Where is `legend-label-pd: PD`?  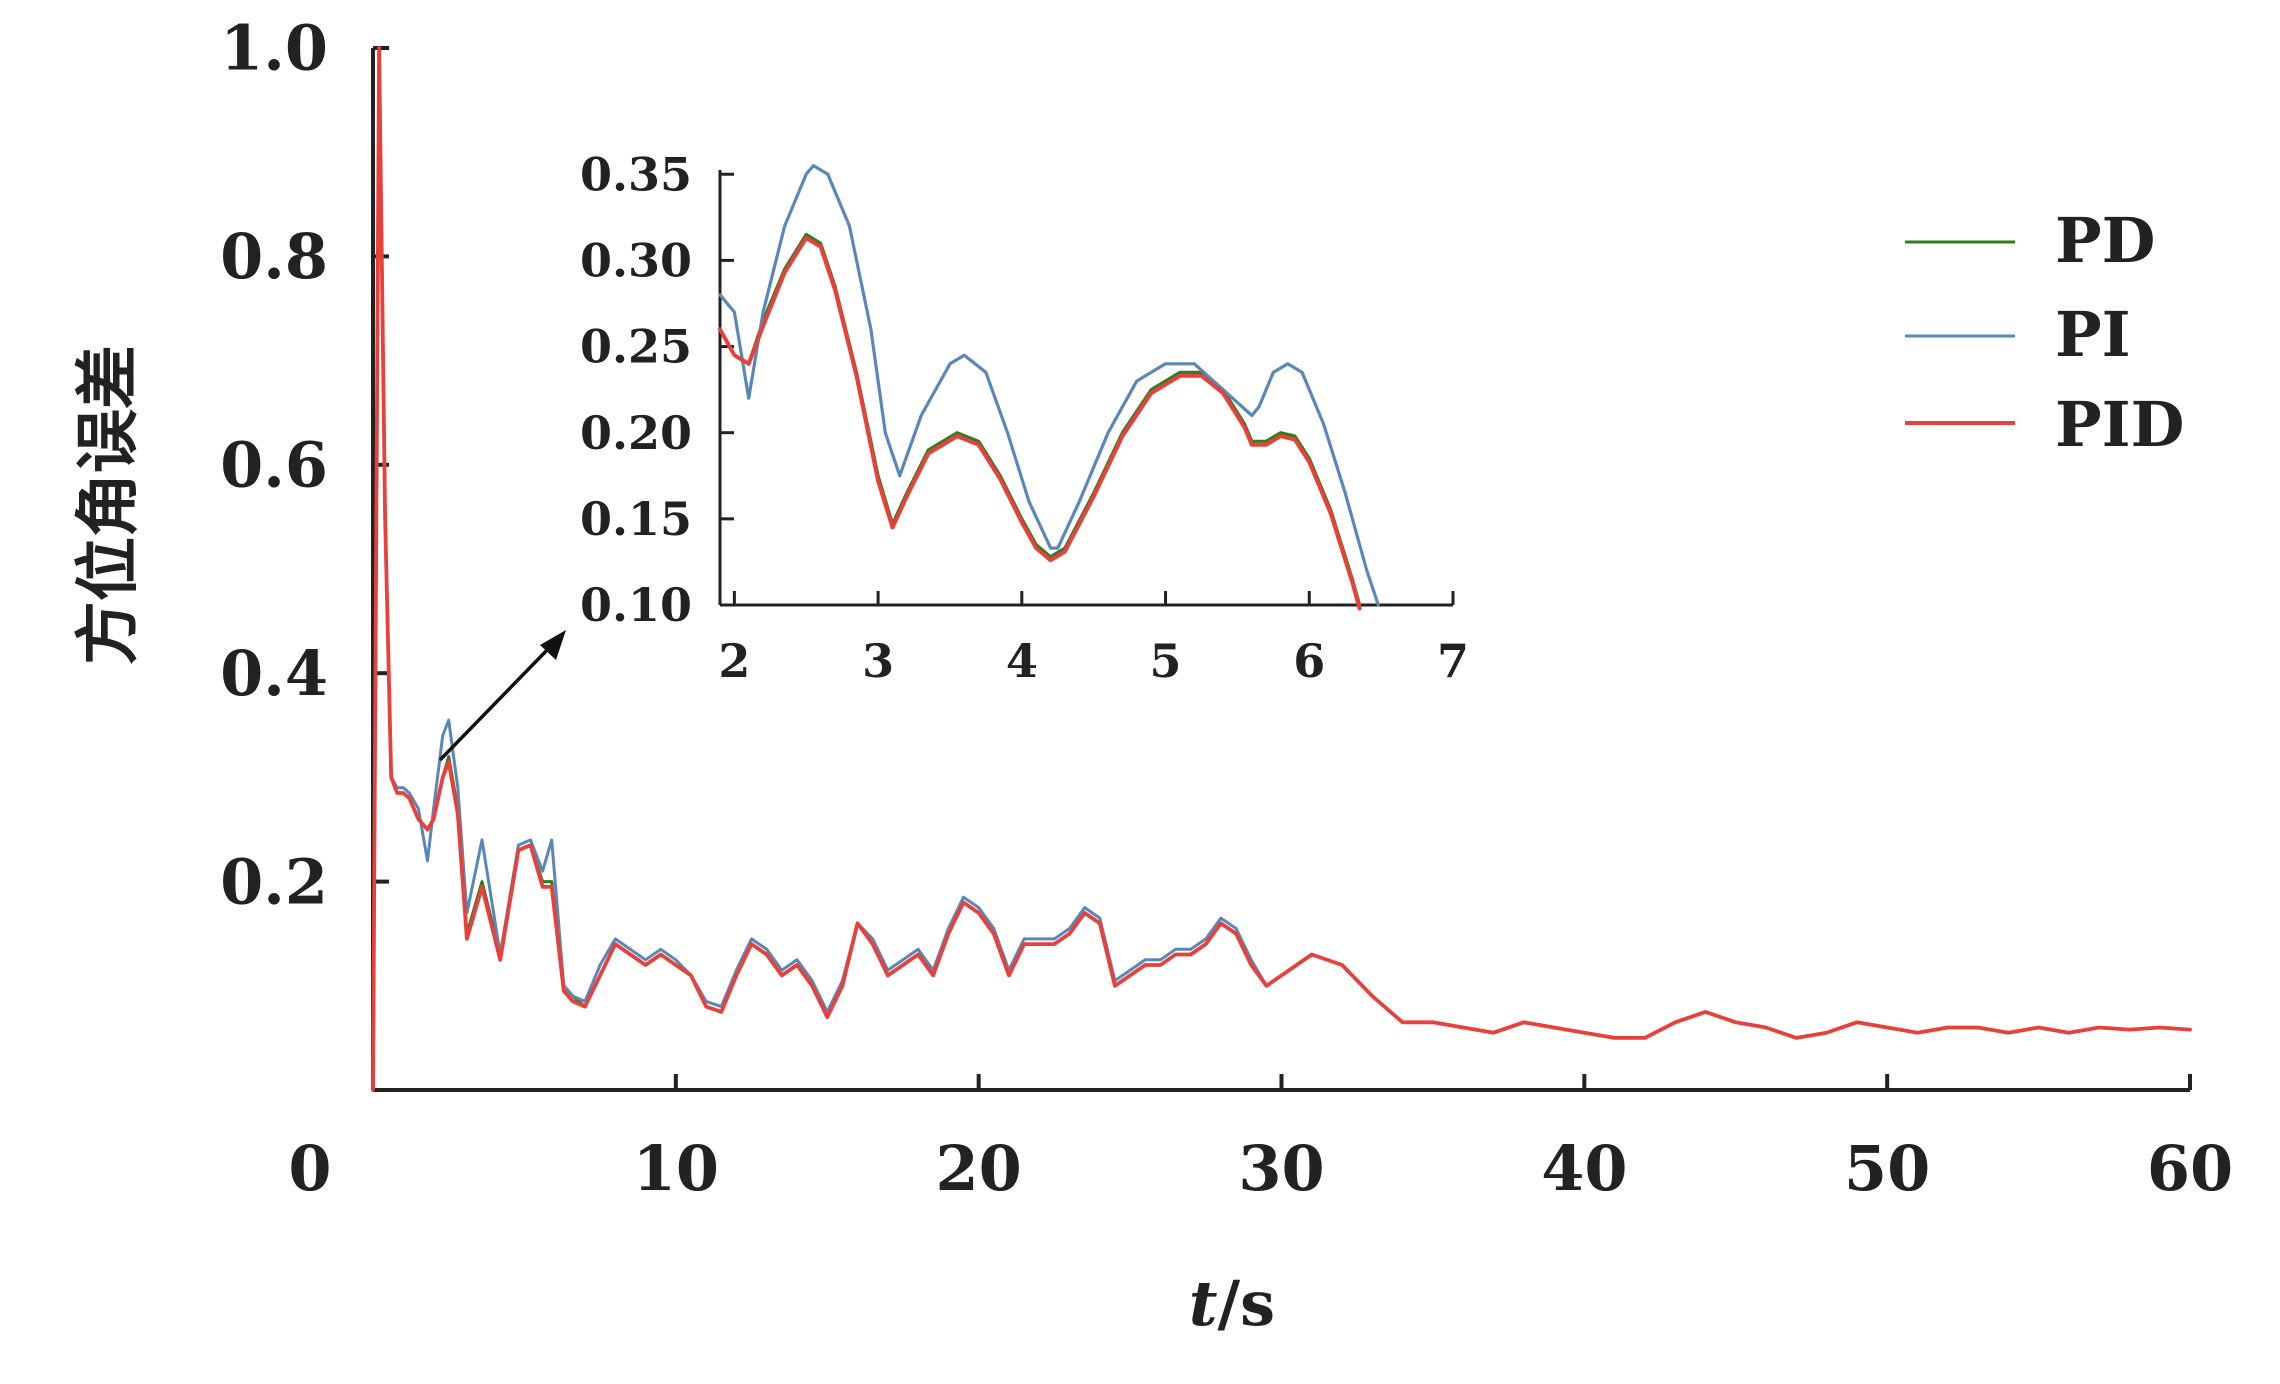
legend-label-pd: PD is located at coordinates (2105, 240).